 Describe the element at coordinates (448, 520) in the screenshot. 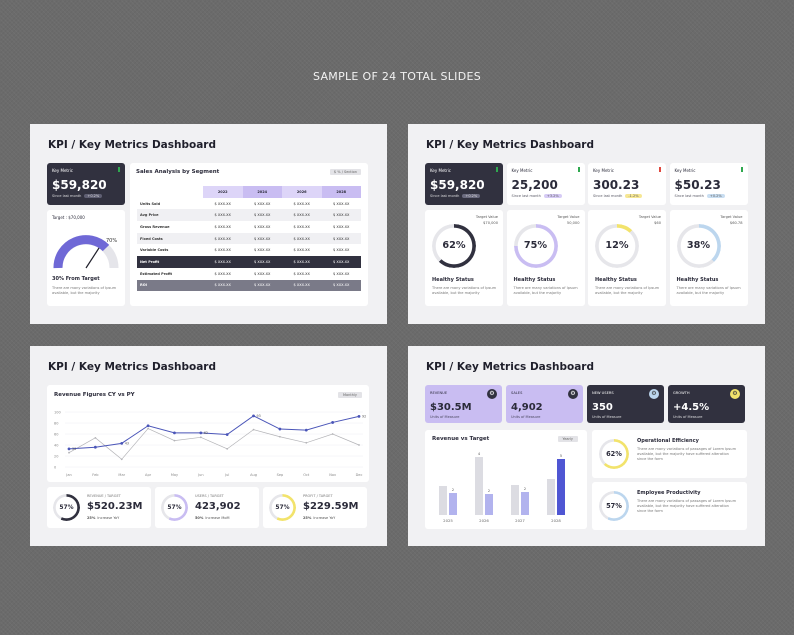

I see `x-tick-label: 2025` at that location.